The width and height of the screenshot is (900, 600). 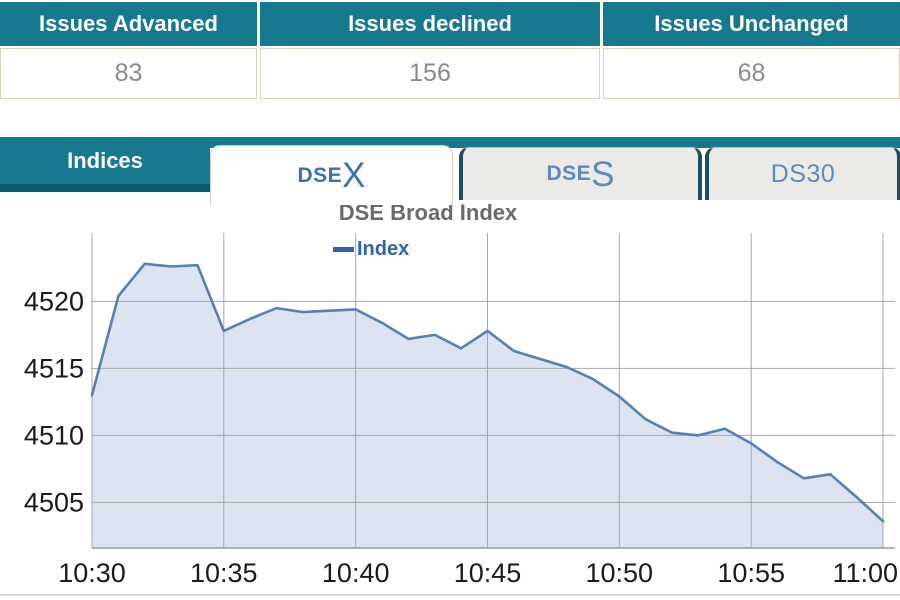 What do you see at coordinates (105, 160) in the screenshot?
I see `indices-label: Indices` at bounding box center [105, 160].